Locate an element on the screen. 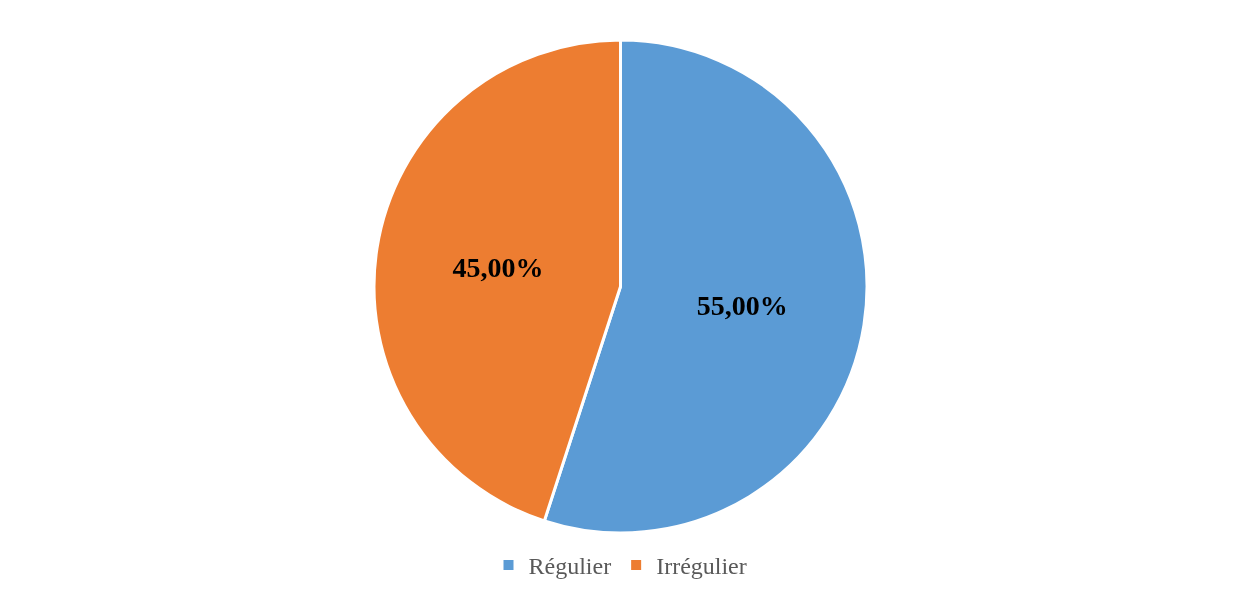  legend-label: Régulier is located at coordinates (570, 566).